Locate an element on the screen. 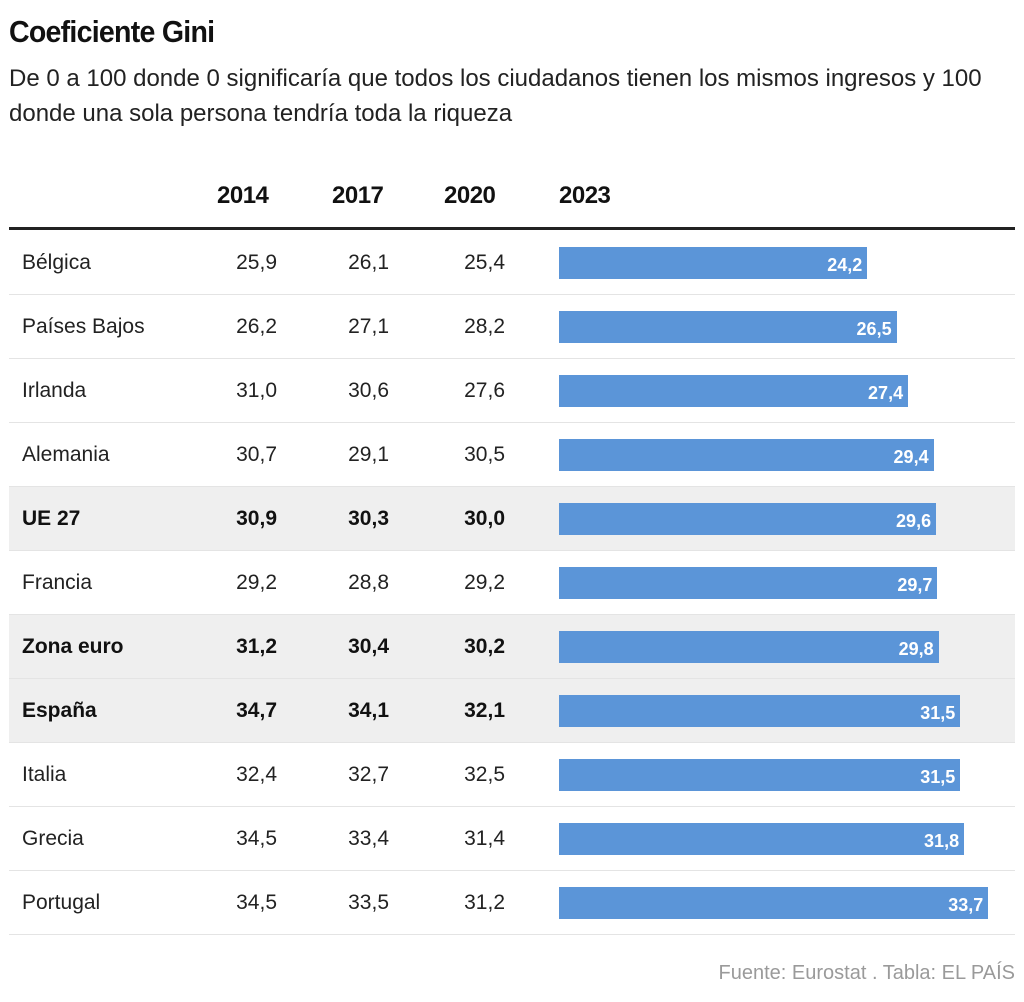  row-label: Francia is located at coordinates (57, 582).